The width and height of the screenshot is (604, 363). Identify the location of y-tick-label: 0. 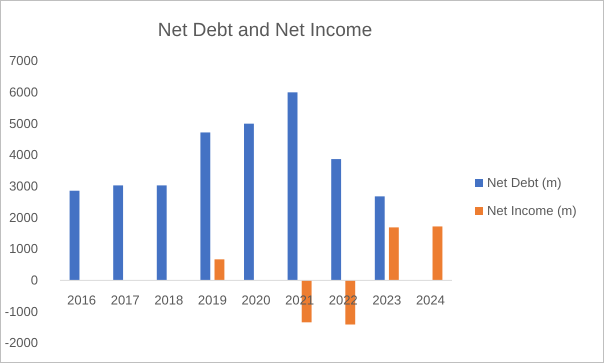
(34, 280).